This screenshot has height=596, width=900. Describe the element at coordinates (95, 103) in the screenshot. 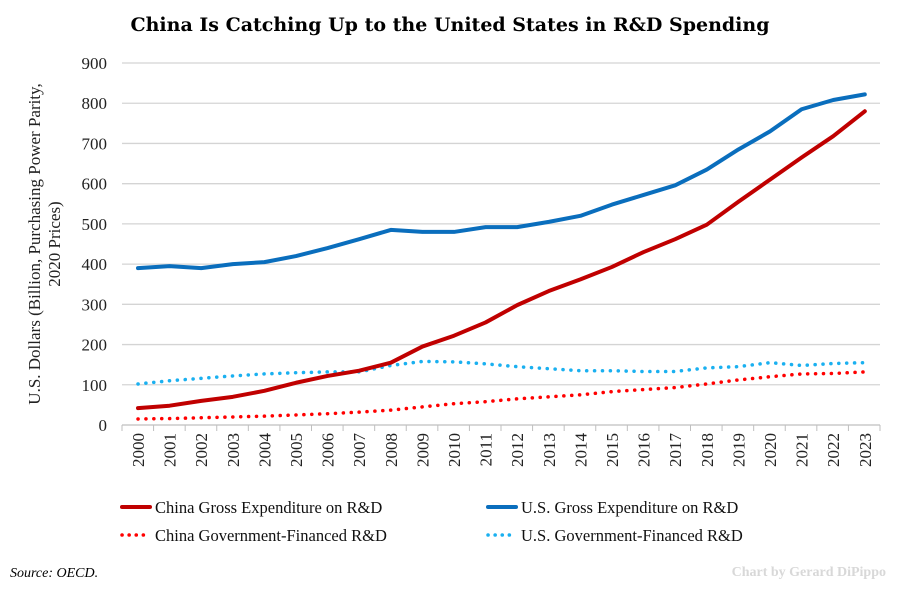

I see `y-tick-label: 800` at that location.